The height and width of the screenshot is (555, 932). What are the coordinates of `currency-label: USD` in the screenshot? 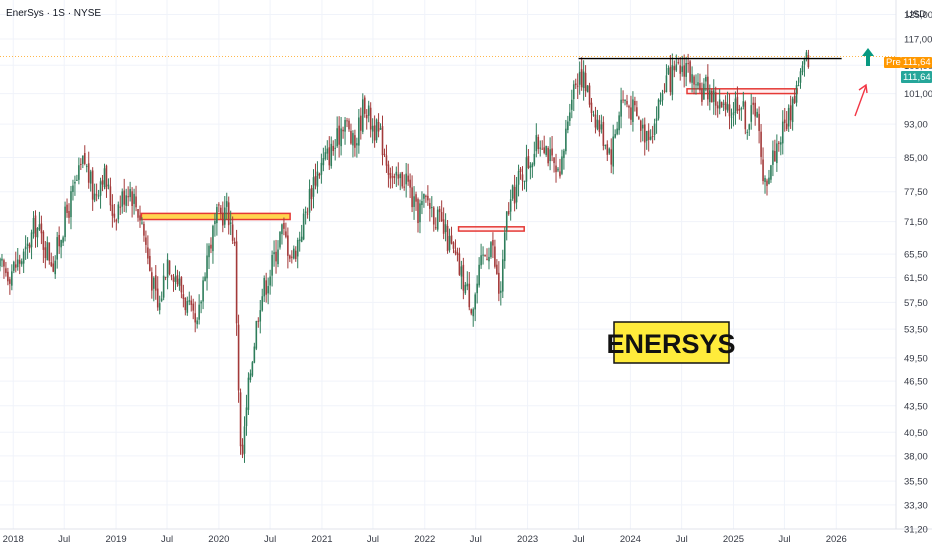 It's located at (916, 14).